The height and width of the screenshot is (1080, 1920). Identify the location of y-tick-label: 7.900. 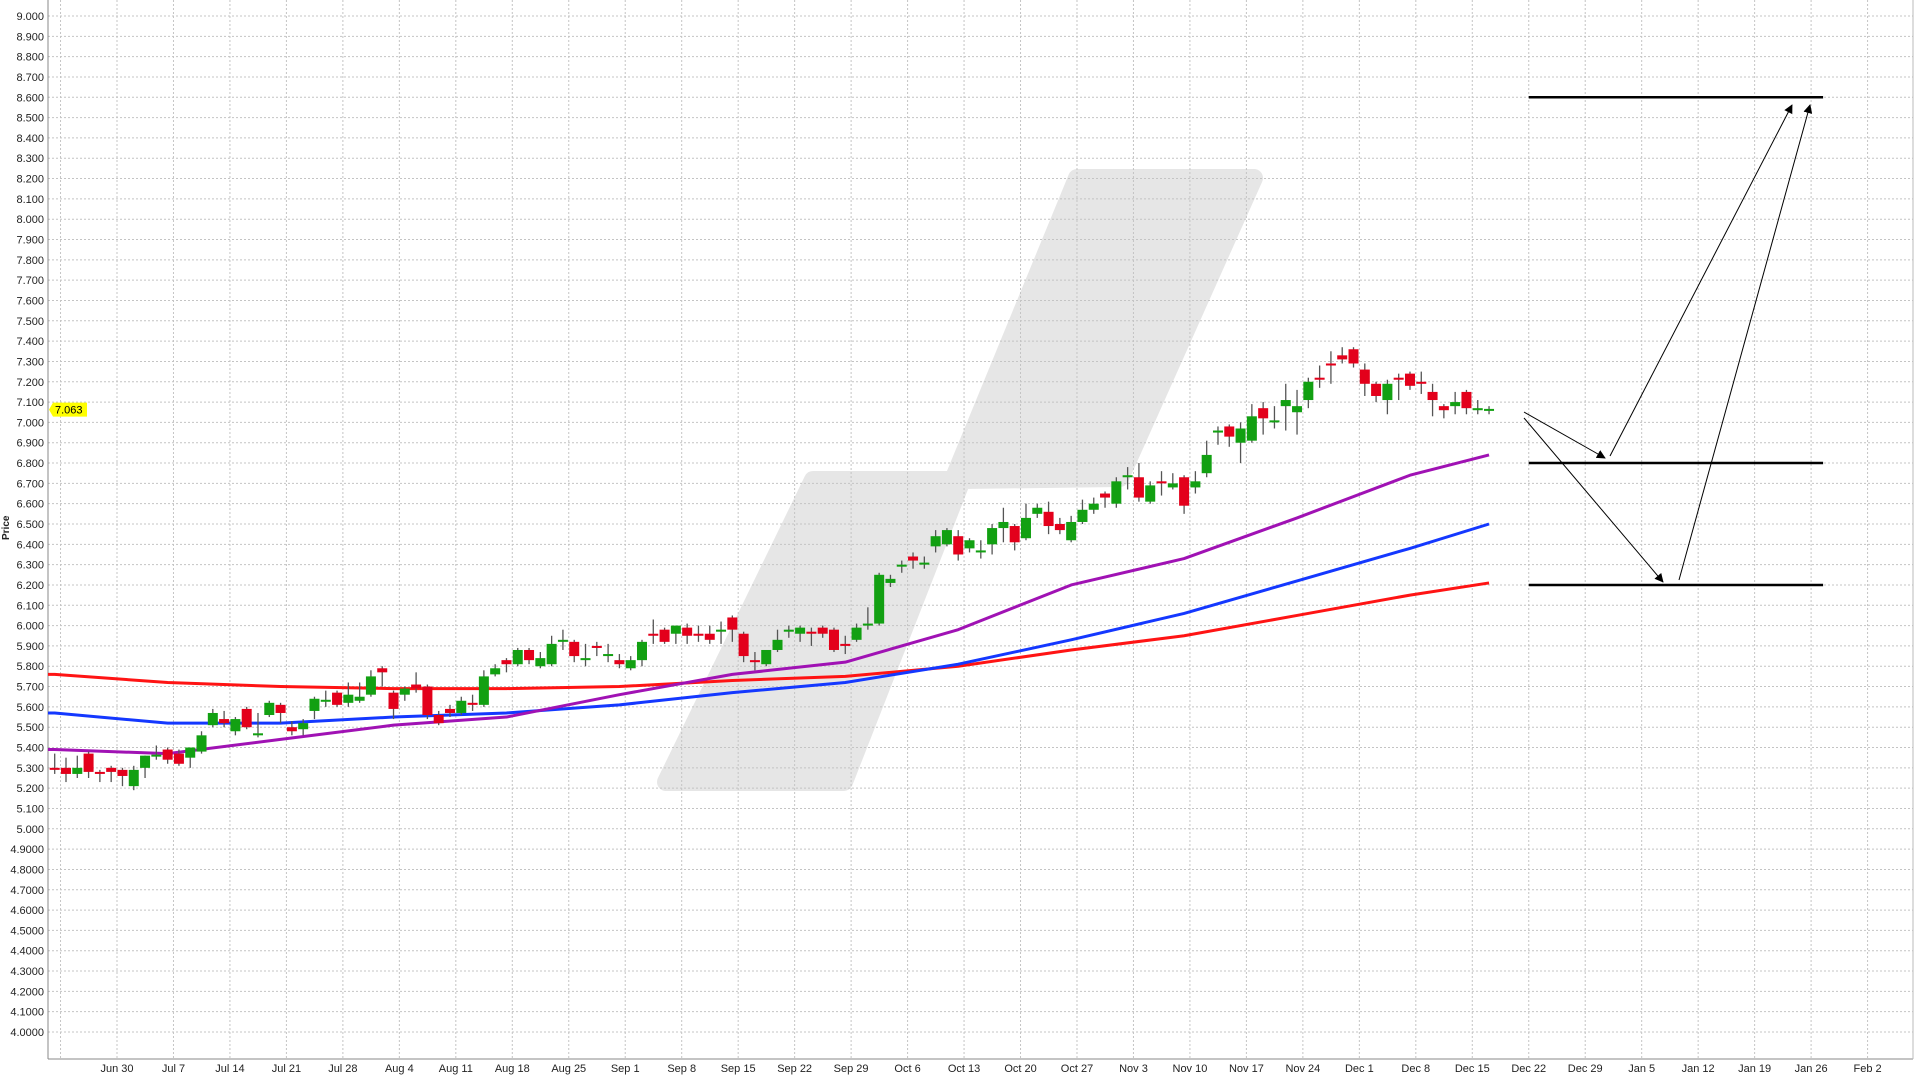
(30, 241).